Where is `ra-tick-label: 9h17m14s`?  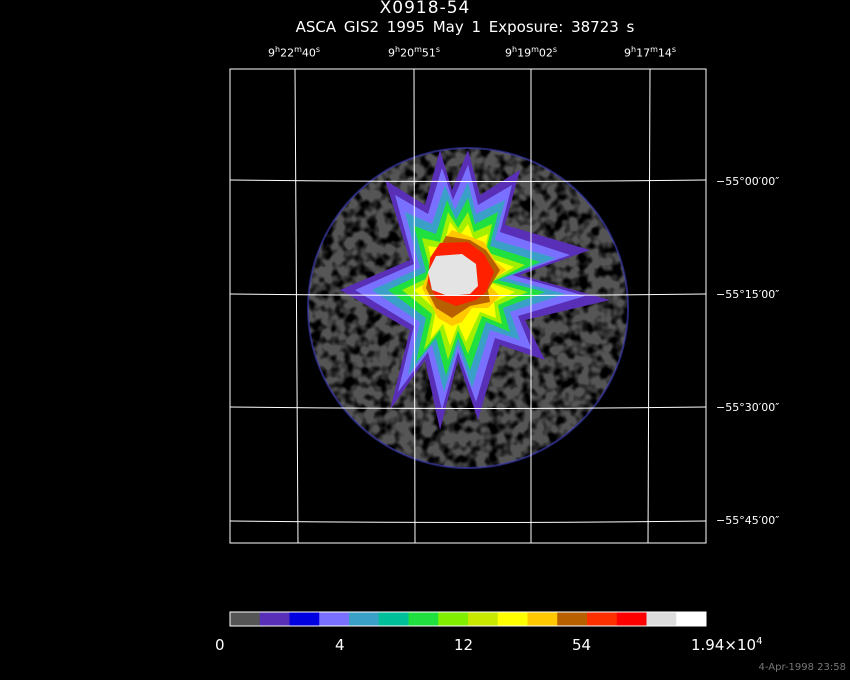
ra-tick-label: 9h17m14s is located at coordinates (650, 52).